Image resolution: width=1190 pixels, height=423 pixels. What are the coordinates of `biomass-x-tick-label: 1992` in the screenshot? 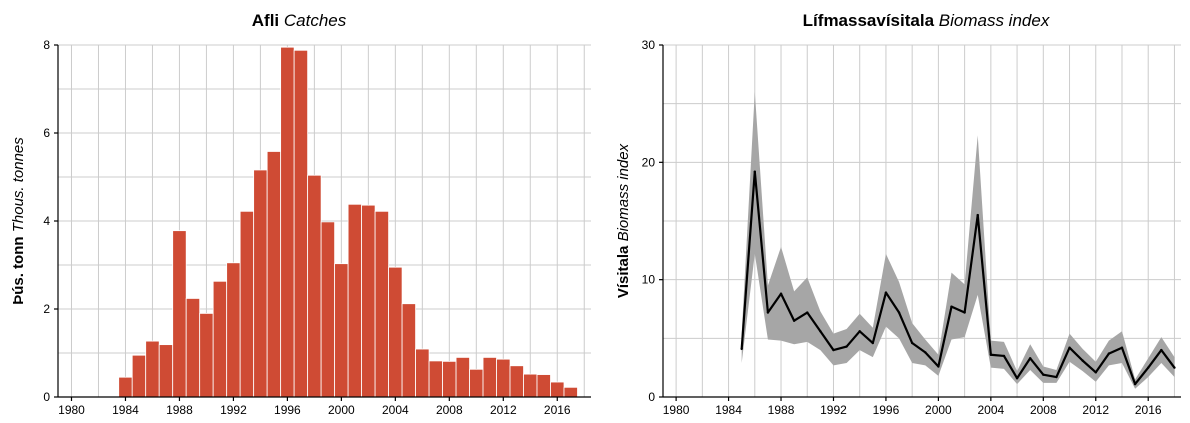 It's located at (833, 410).